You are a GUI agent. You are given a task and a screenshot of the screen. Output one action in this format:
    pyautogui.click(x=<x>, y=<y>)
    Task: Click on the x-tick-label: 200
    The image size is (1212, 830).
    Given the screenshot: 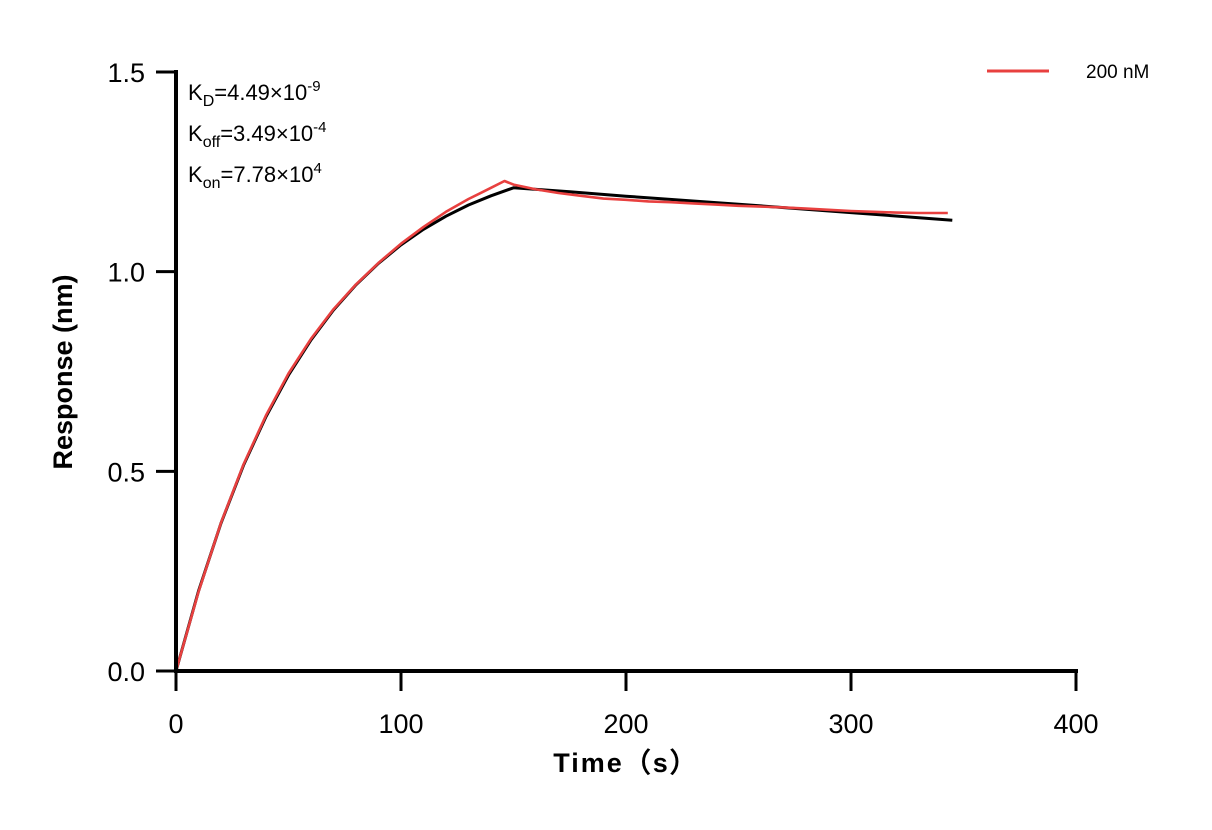 What is the action you would take?
    pyautogui.click(x=625, y=724)
    